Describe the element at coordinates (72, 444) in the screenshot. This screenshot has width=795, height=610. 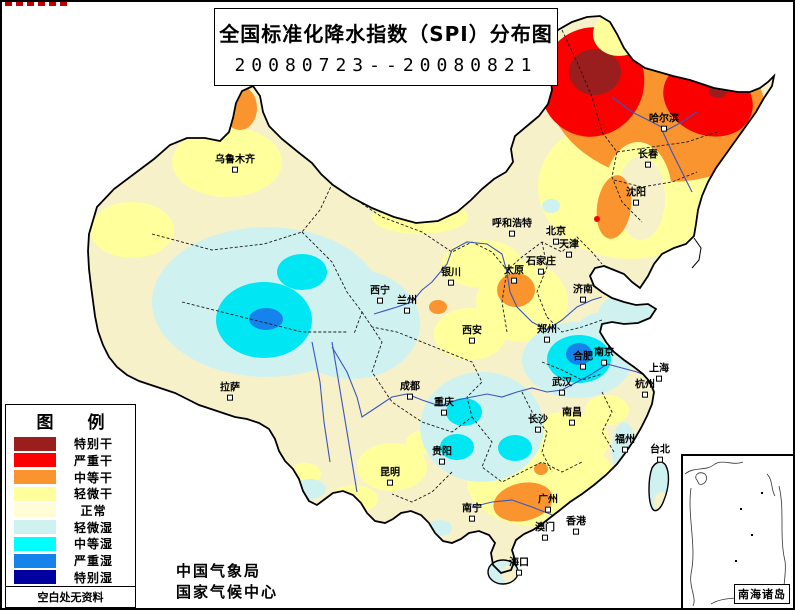
I see `legend-item: 特别干` at that location.